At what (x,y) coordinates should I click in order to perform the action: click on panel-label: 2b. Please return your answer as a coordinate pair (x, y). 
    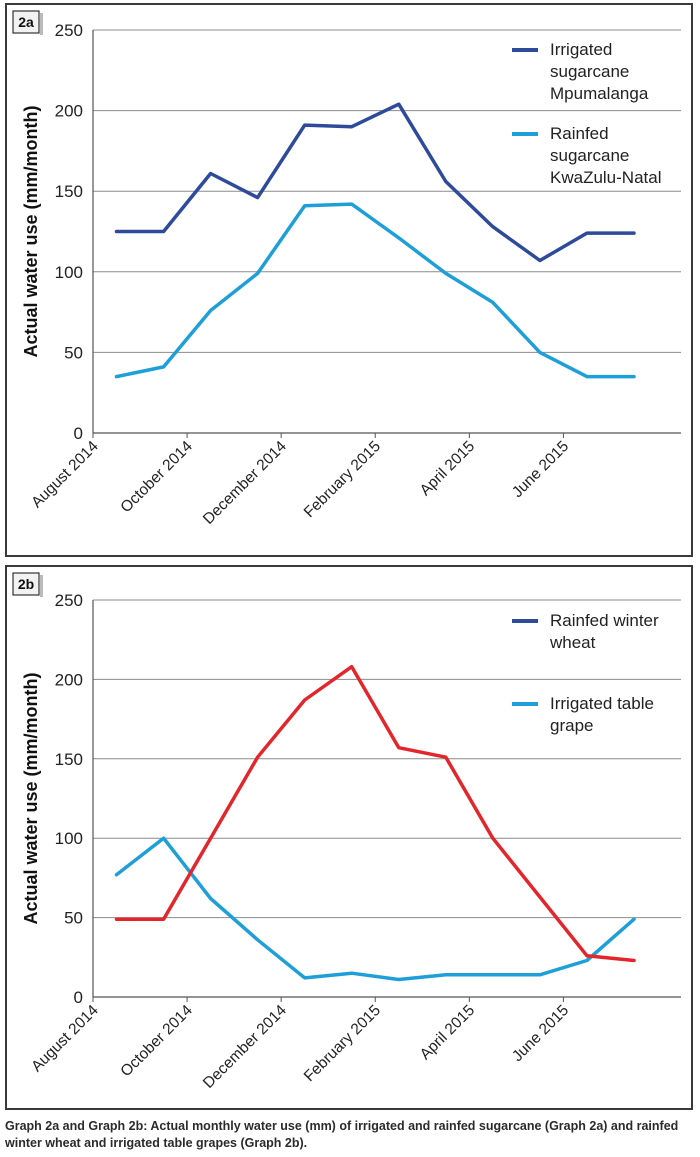
    Looking at the image, I should click on (26, 584).